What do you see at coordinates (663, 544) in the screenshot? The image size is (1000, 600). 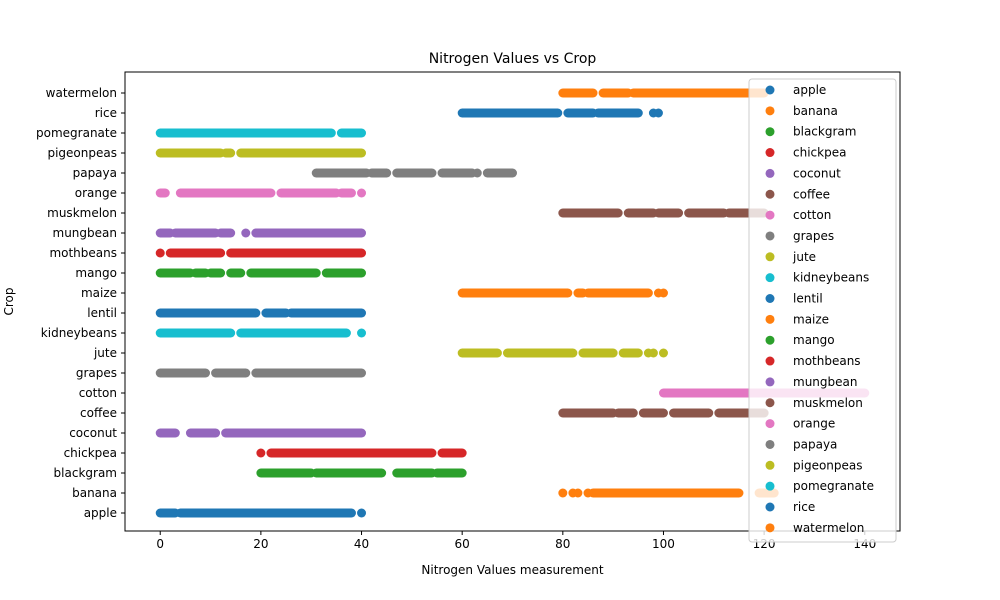 I see `x-tick-label: 100` at bounding box center [663, 544].